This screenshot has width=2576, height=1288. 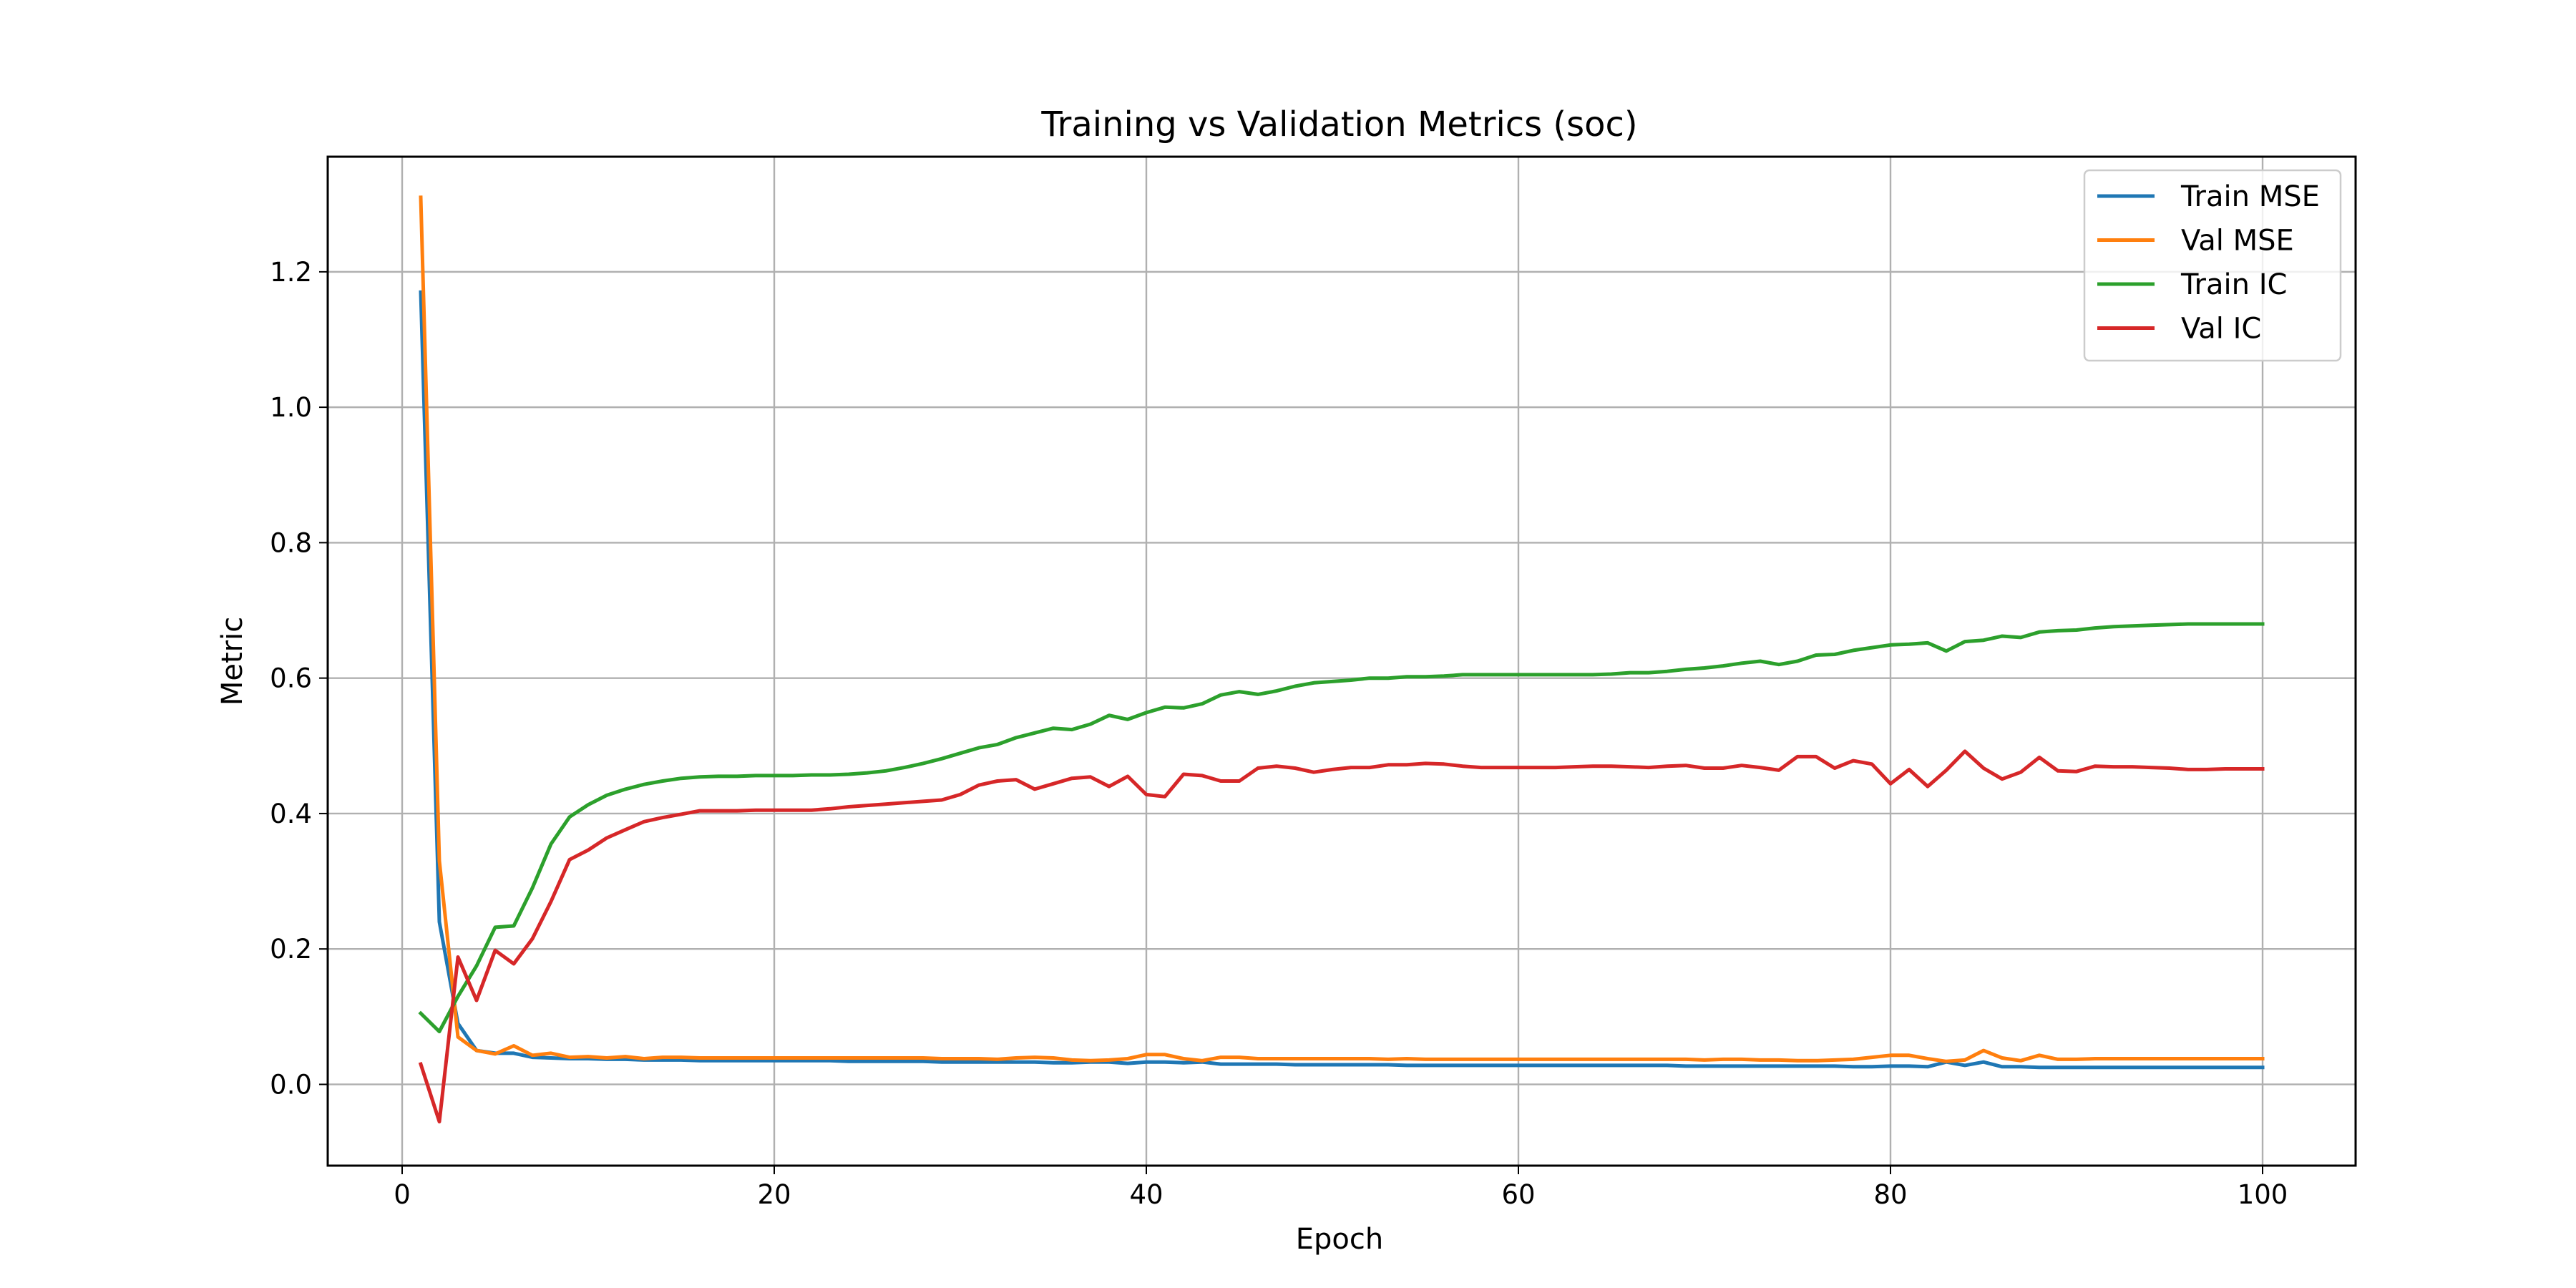 What do you see at coordinates (1339, 1239) in the screenshot?
I see `x-axis-label: Epoch` at bounding box center [1339, 1239].